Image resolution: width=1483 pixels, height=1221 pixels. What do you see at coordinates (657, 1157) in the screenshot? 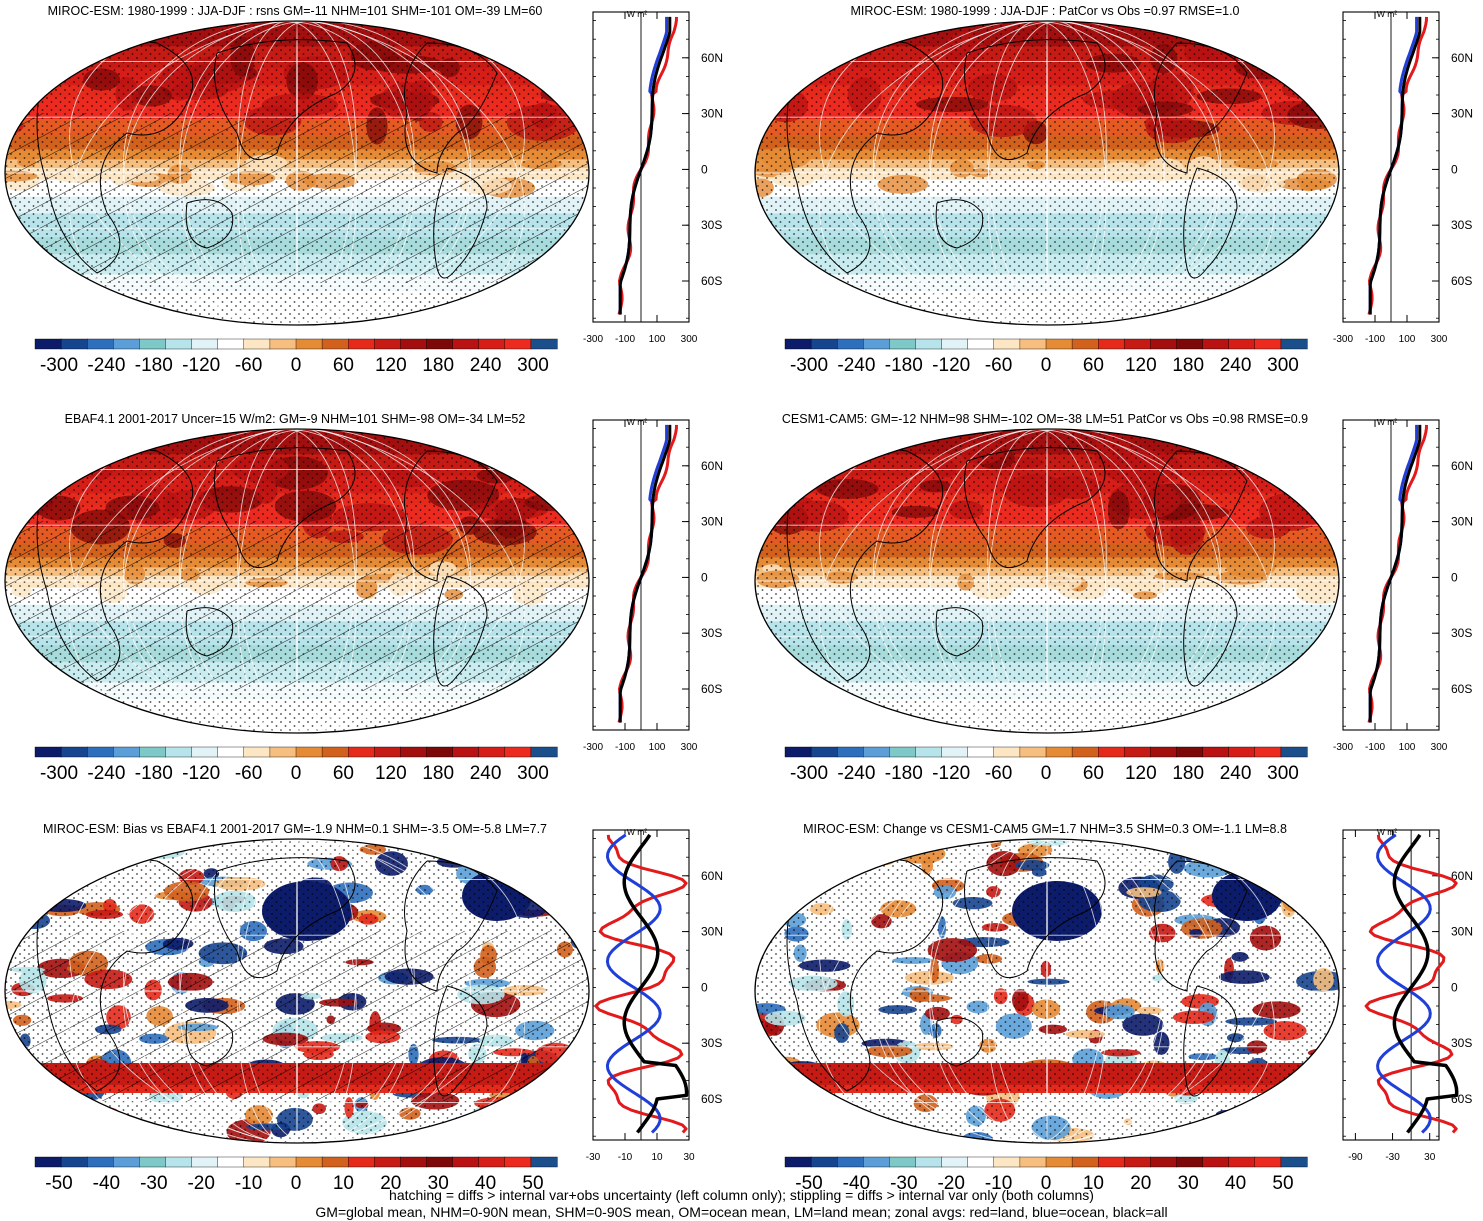
I see `zonal-tick-label: 10` at bounding box center [657, 1157].